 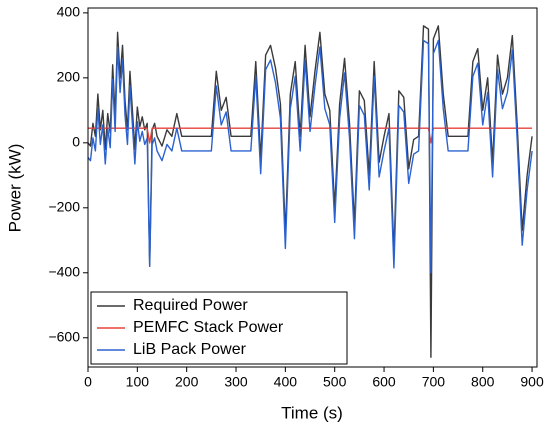 I want to click on legend-label: Required Power, so click(x=190, y=305).